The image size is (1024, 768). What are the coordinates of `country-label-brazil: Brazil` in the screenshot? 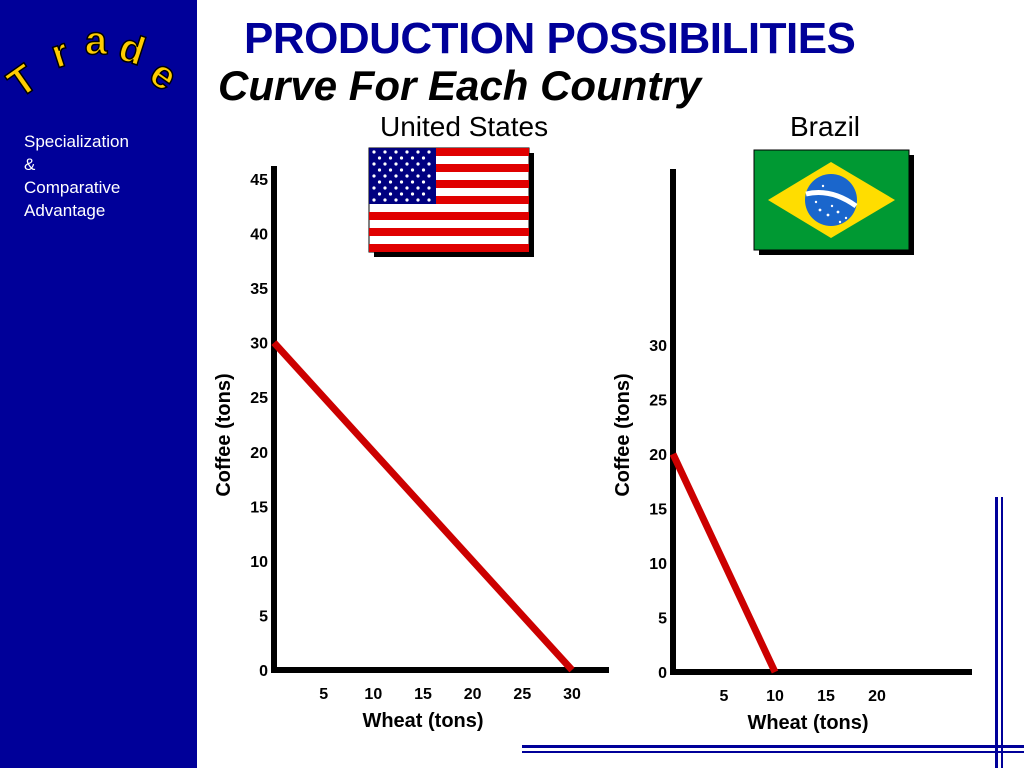 It's located at (825, 126).